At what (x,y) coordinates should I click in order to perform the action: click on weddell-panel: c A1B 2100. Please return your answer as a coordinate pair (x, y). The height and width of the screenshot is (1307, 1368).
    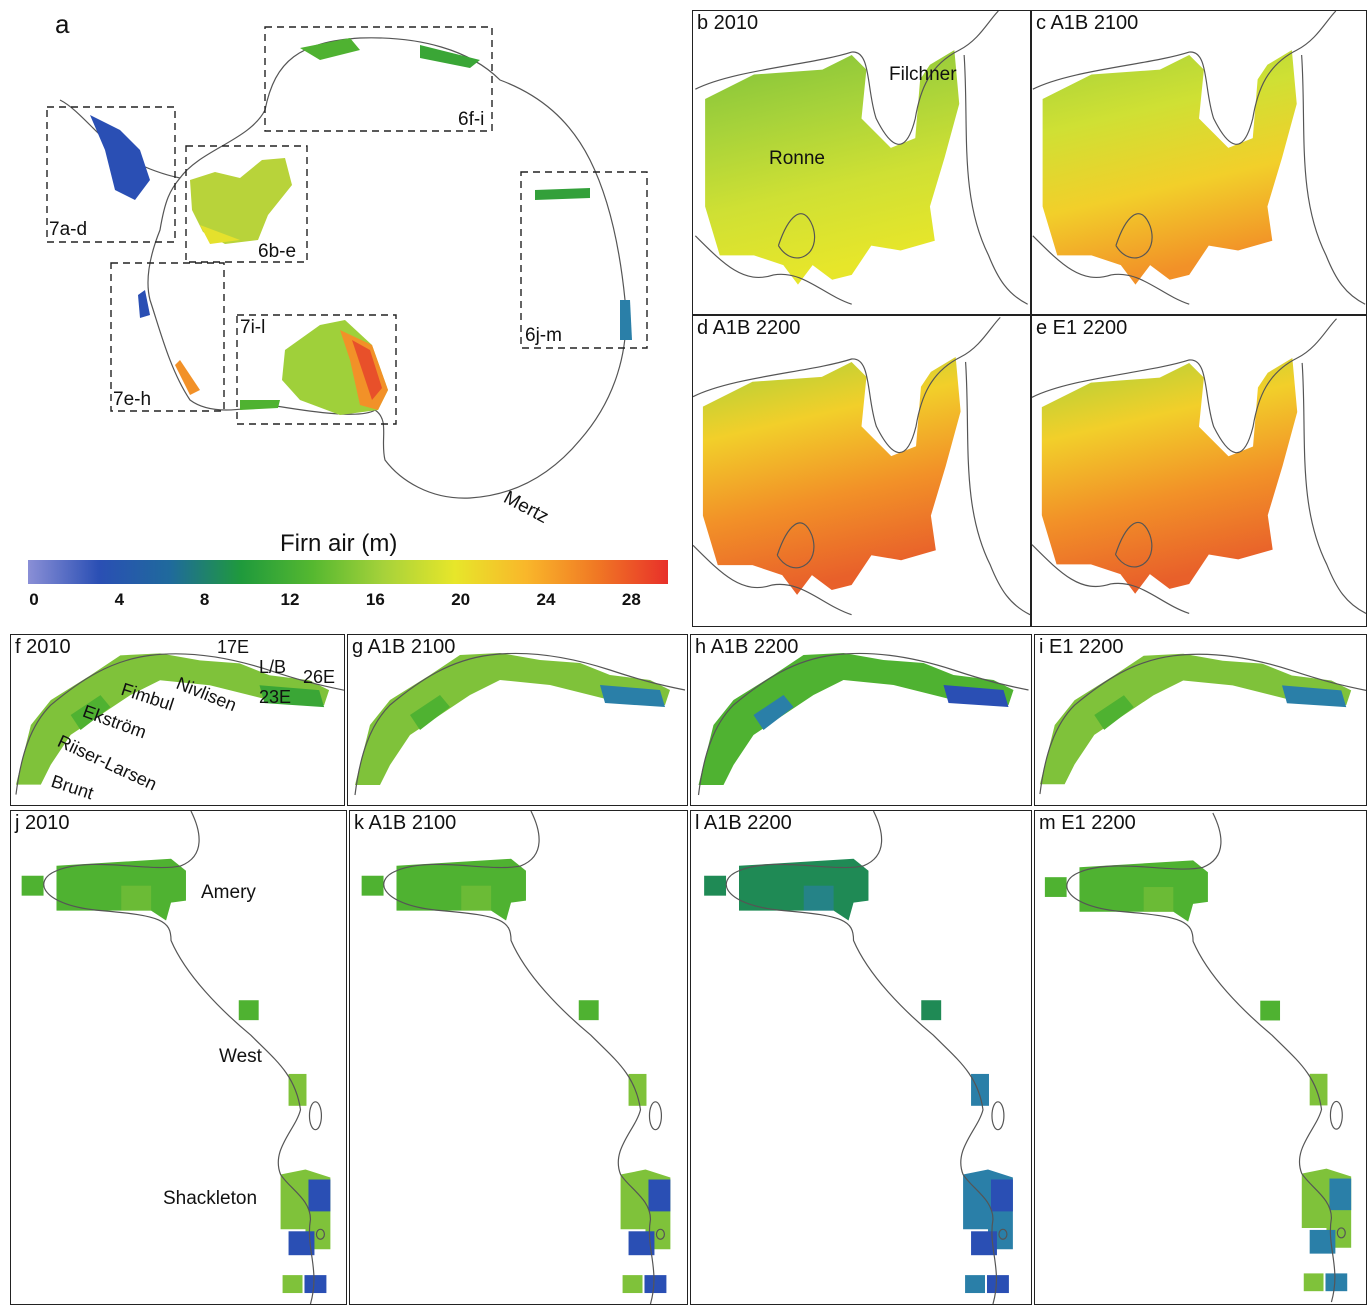
    Looking at the image, I should click on (1199, 162).